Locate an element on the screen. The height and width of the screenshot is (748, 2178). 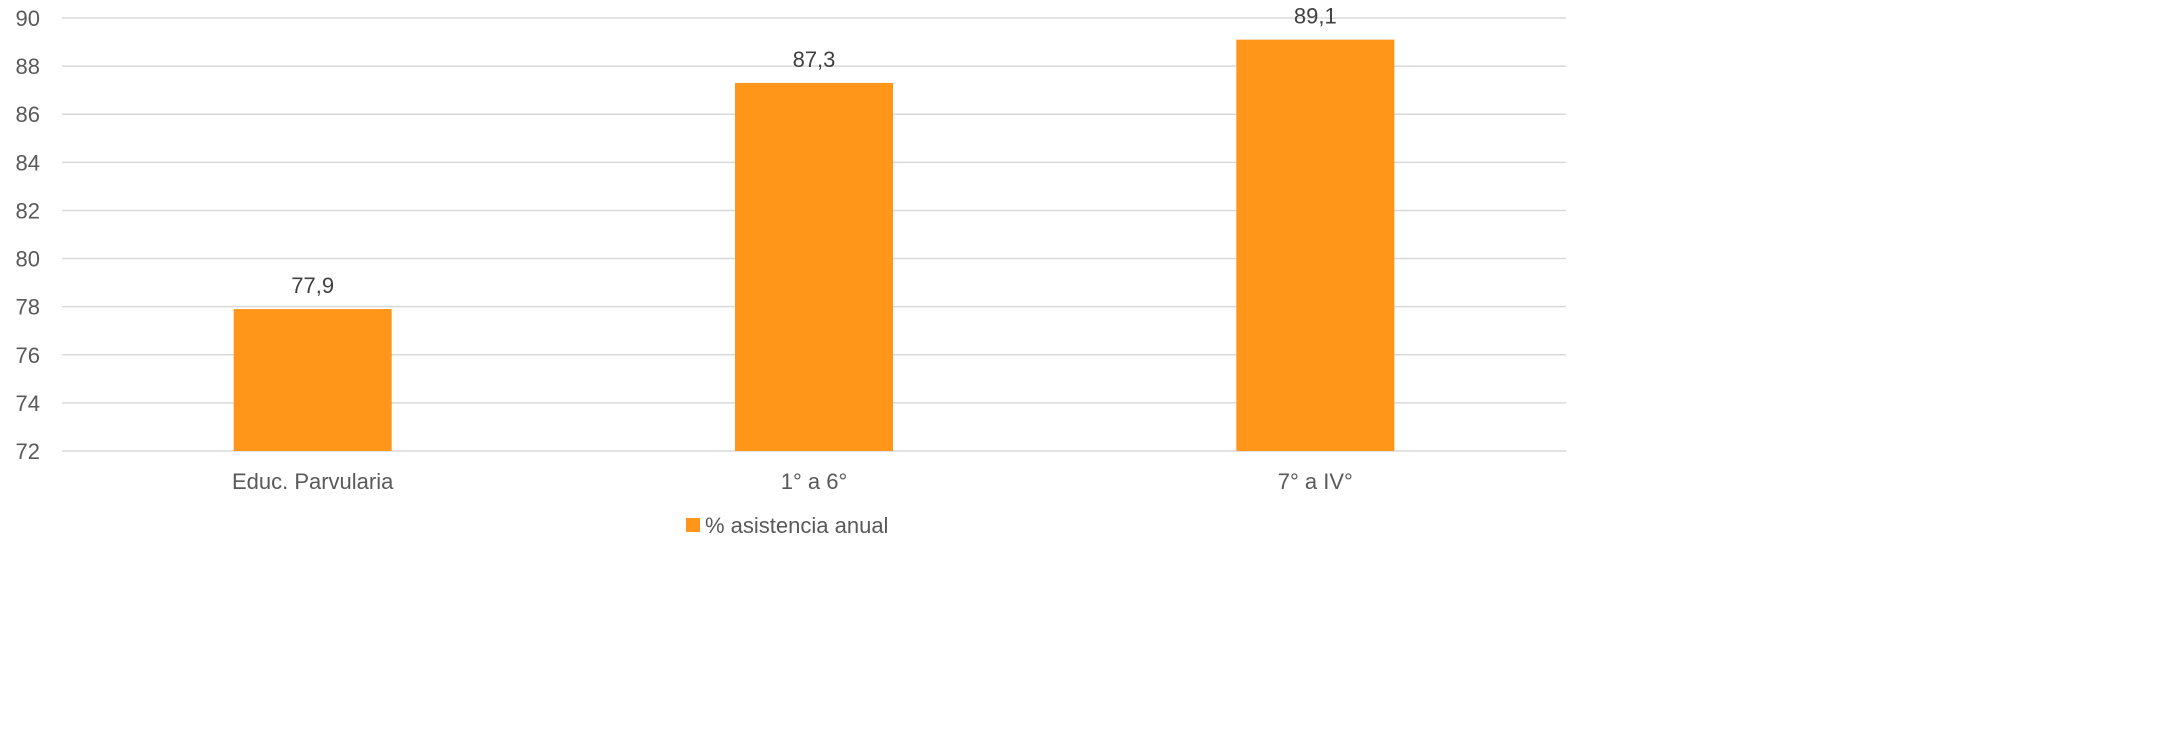
y-tick-label: 80 is located at coordinates (28, 259).